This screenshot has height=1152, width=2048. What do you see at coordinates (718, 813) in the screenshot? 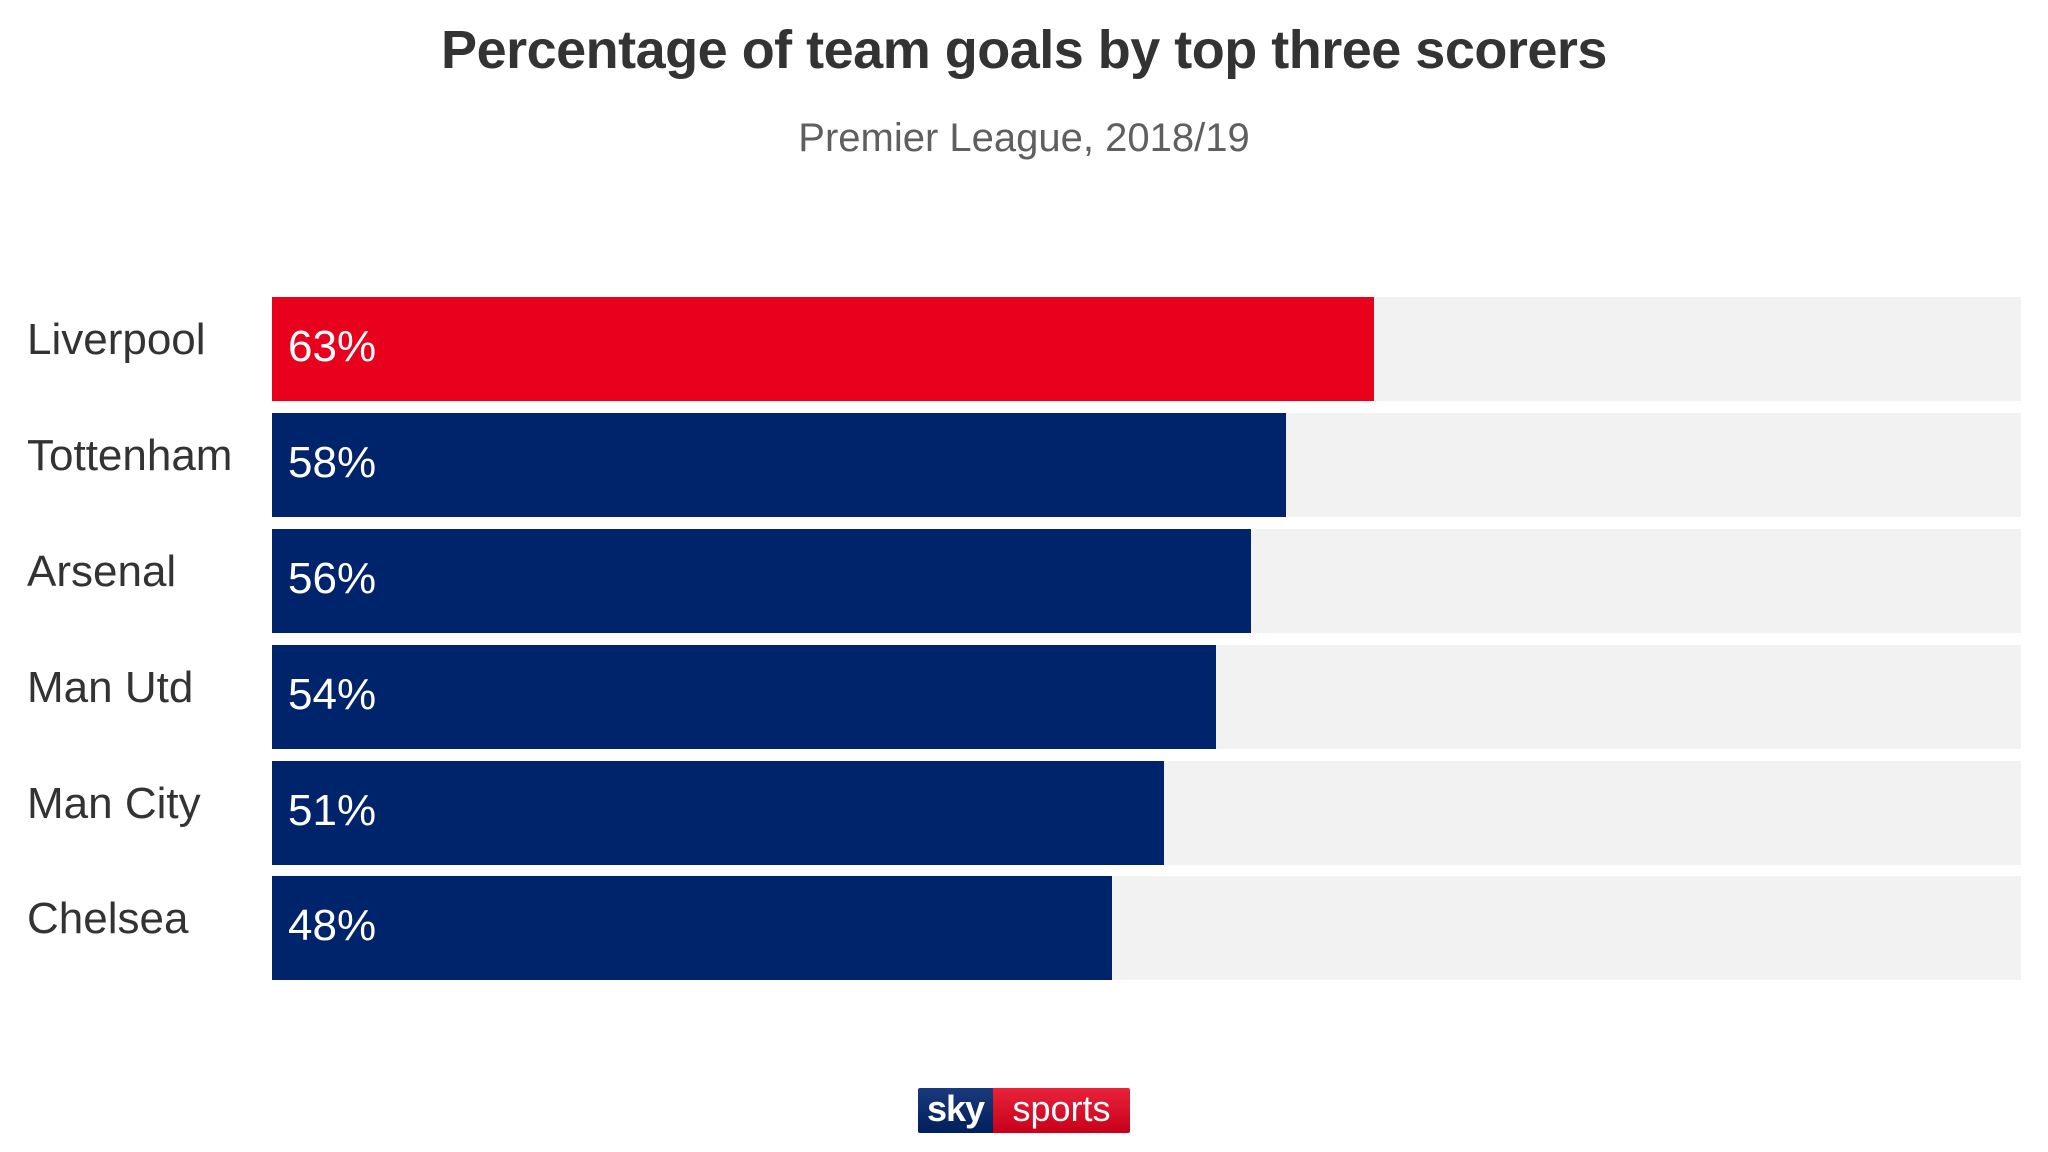
I see `bar: 51%` at bounding box center [718, 813].